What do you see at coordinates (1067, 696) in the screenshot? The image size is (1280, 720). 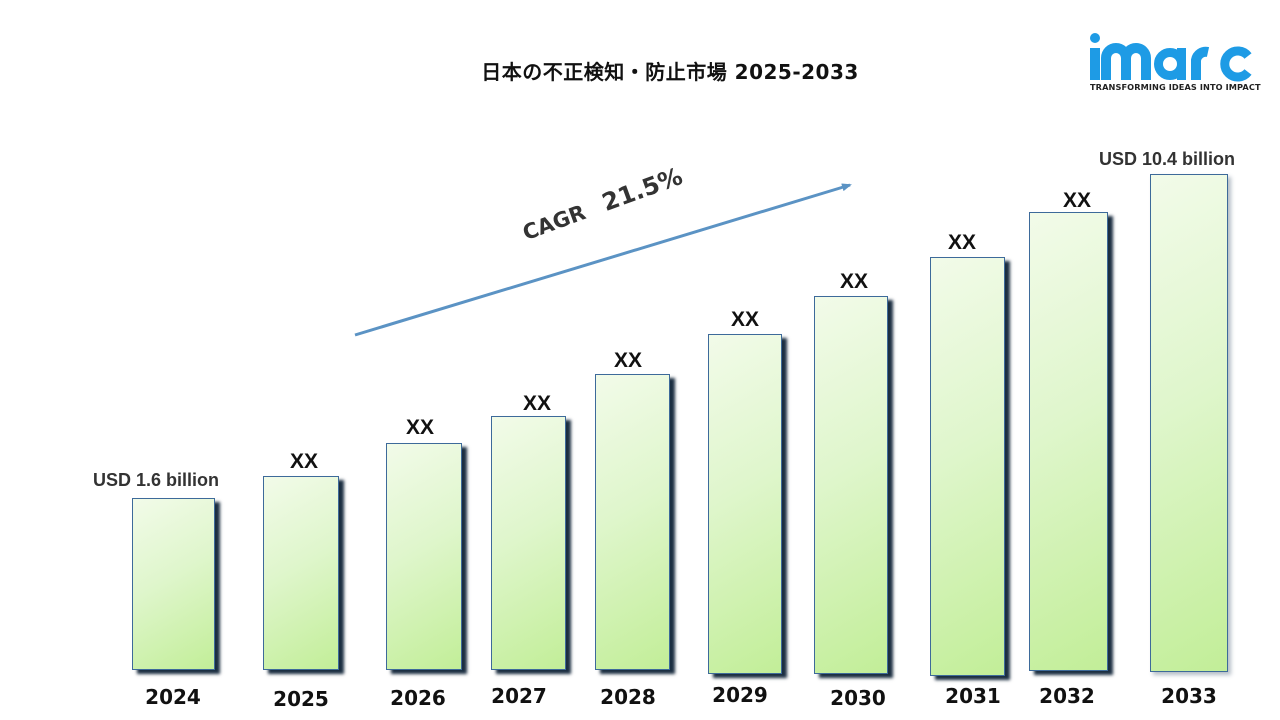 I see `year-label-2032: 2032` at bounding box center [1067, 696].